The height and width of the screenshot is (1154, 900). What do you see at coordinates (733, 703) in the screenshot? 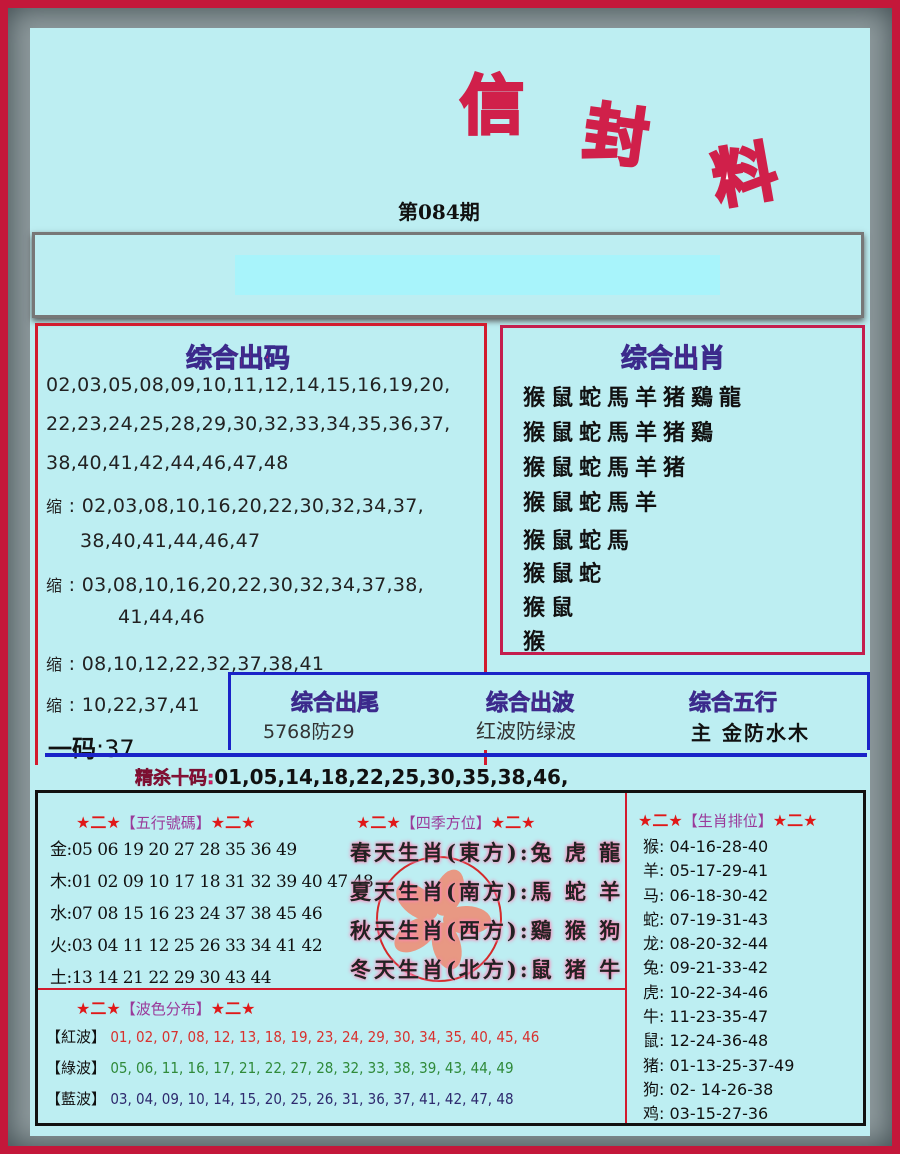
I see `wuxing-title: 综合五行` at bounding box center [733, 703].